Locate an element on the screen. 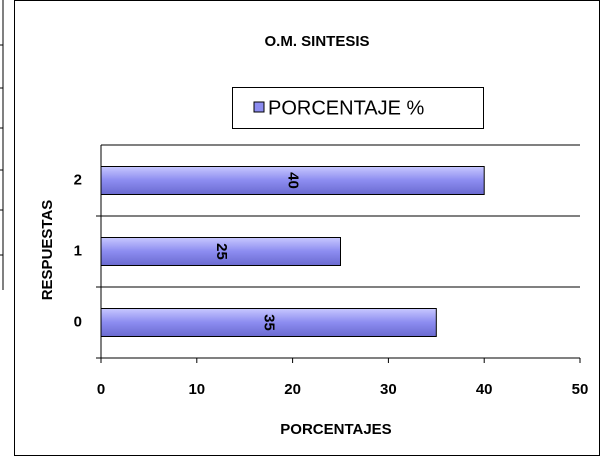  y-tick-label: 1 is located at coordinates (78, 250).